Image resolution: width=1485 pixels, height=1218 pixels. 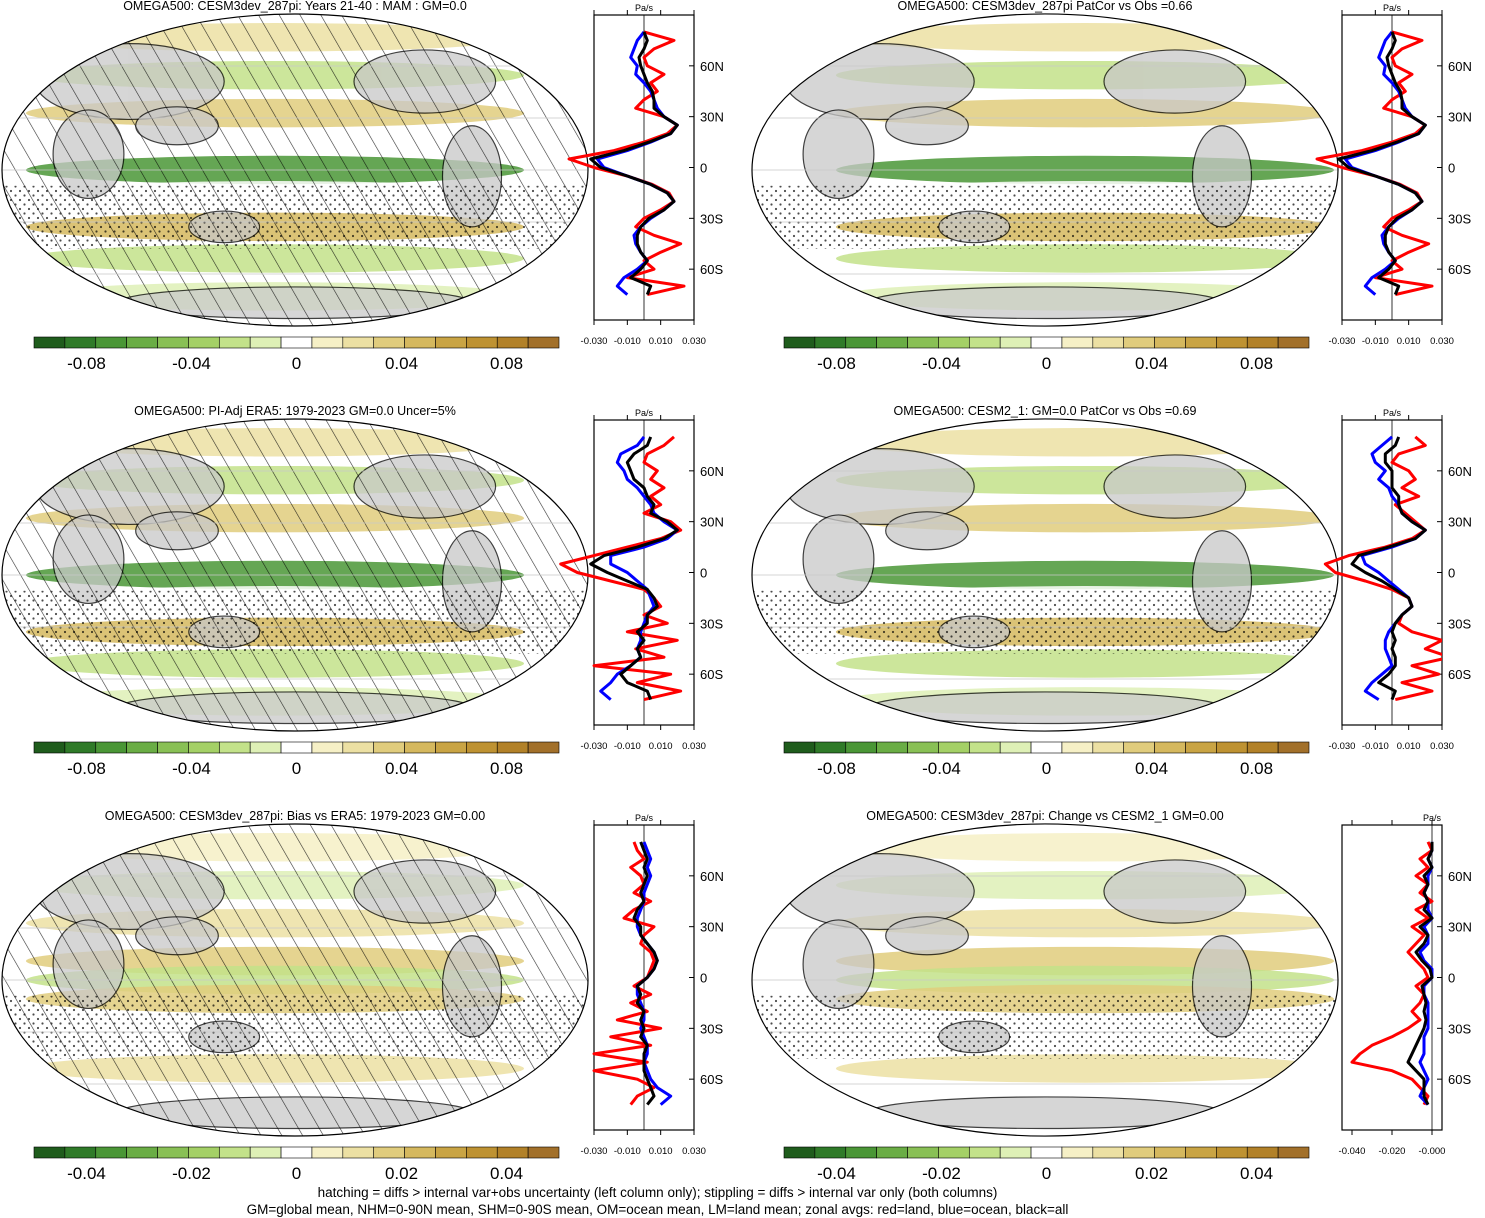 What do you see at coordinates (627, 1151) in the screenshot?
I see `zonal-x-tick-label: -0.010` at bounding box center [627, 1151].